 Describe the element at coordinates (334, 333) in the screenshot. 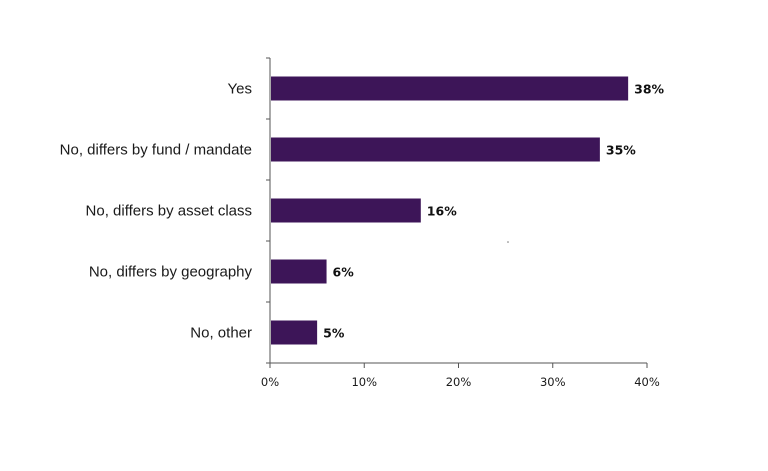

I see `value-label: 5%` at that location.